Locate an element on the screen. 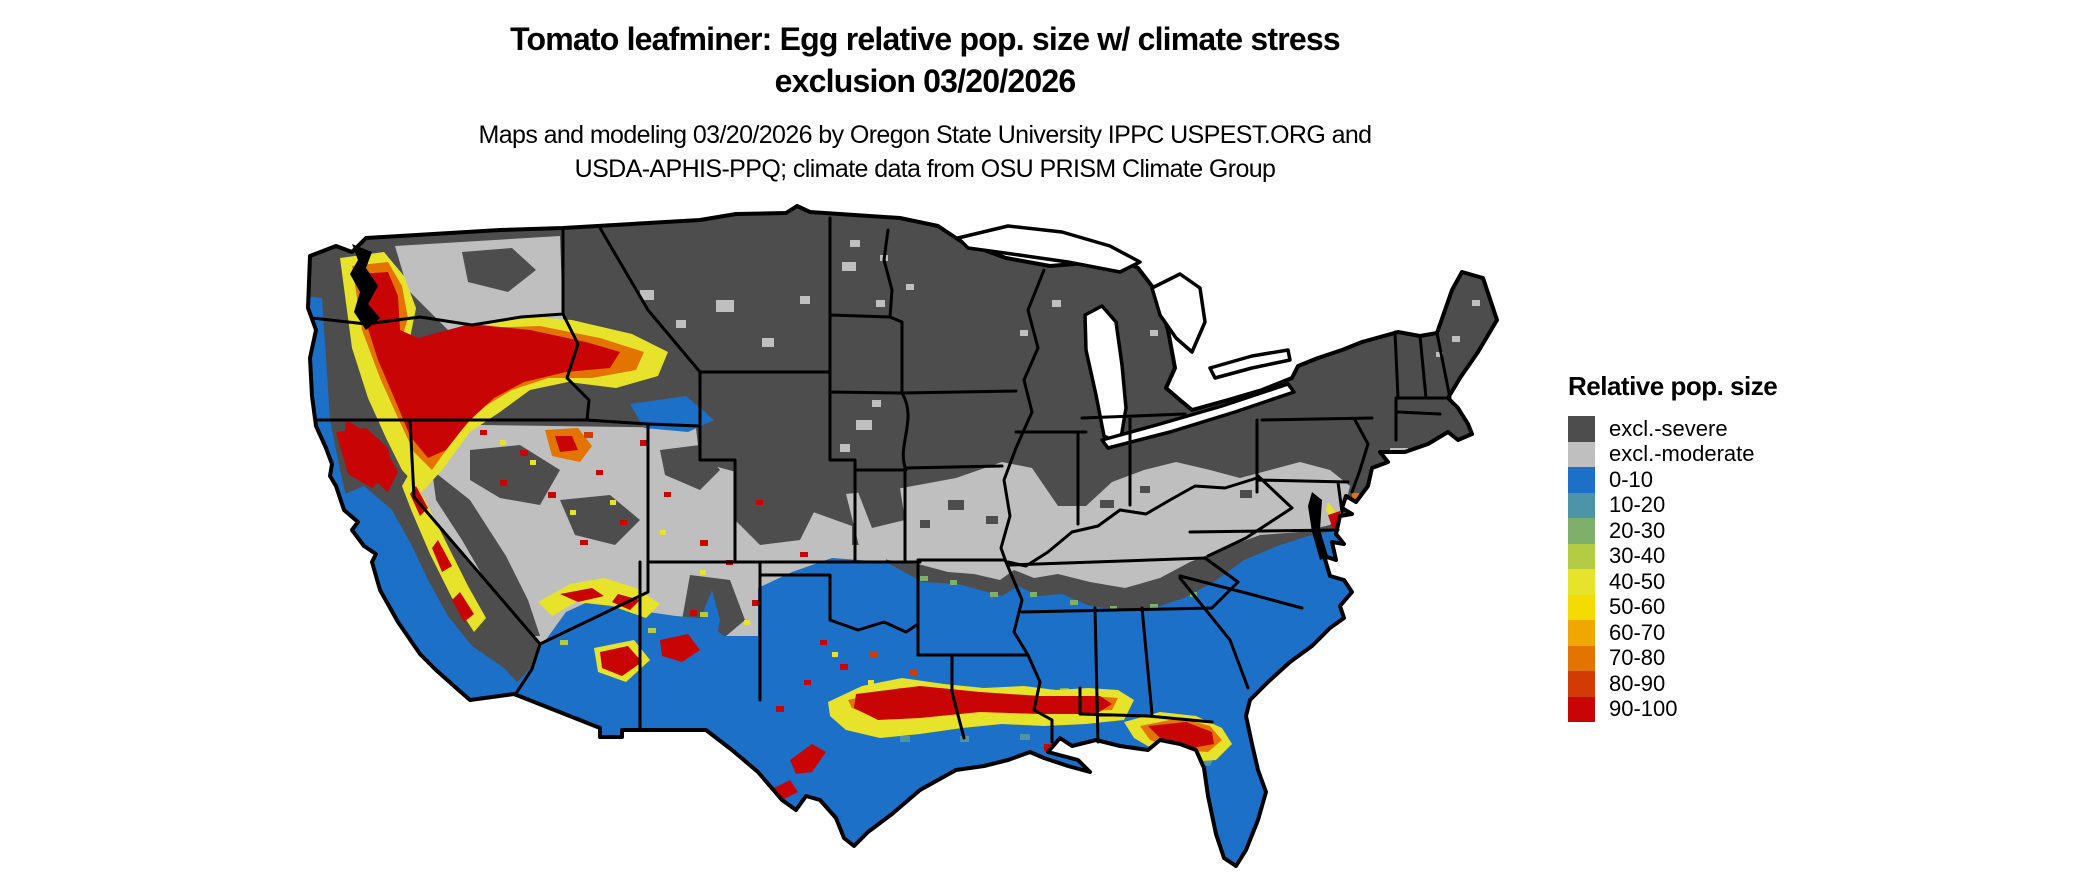 The width and height of the screenshot is (2100, 892). lake-ontario is located at coordinates (1250, 364).